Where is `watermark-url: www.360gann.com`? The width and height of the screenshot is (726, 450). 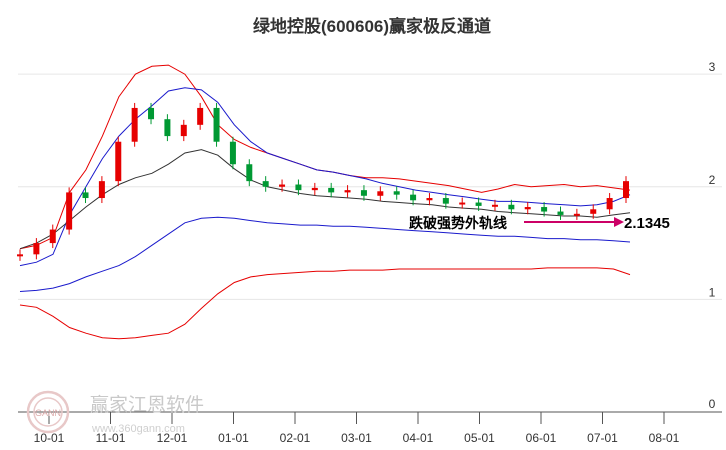
watermark-url: www.360gann.com is located at coordinates (138, 429).